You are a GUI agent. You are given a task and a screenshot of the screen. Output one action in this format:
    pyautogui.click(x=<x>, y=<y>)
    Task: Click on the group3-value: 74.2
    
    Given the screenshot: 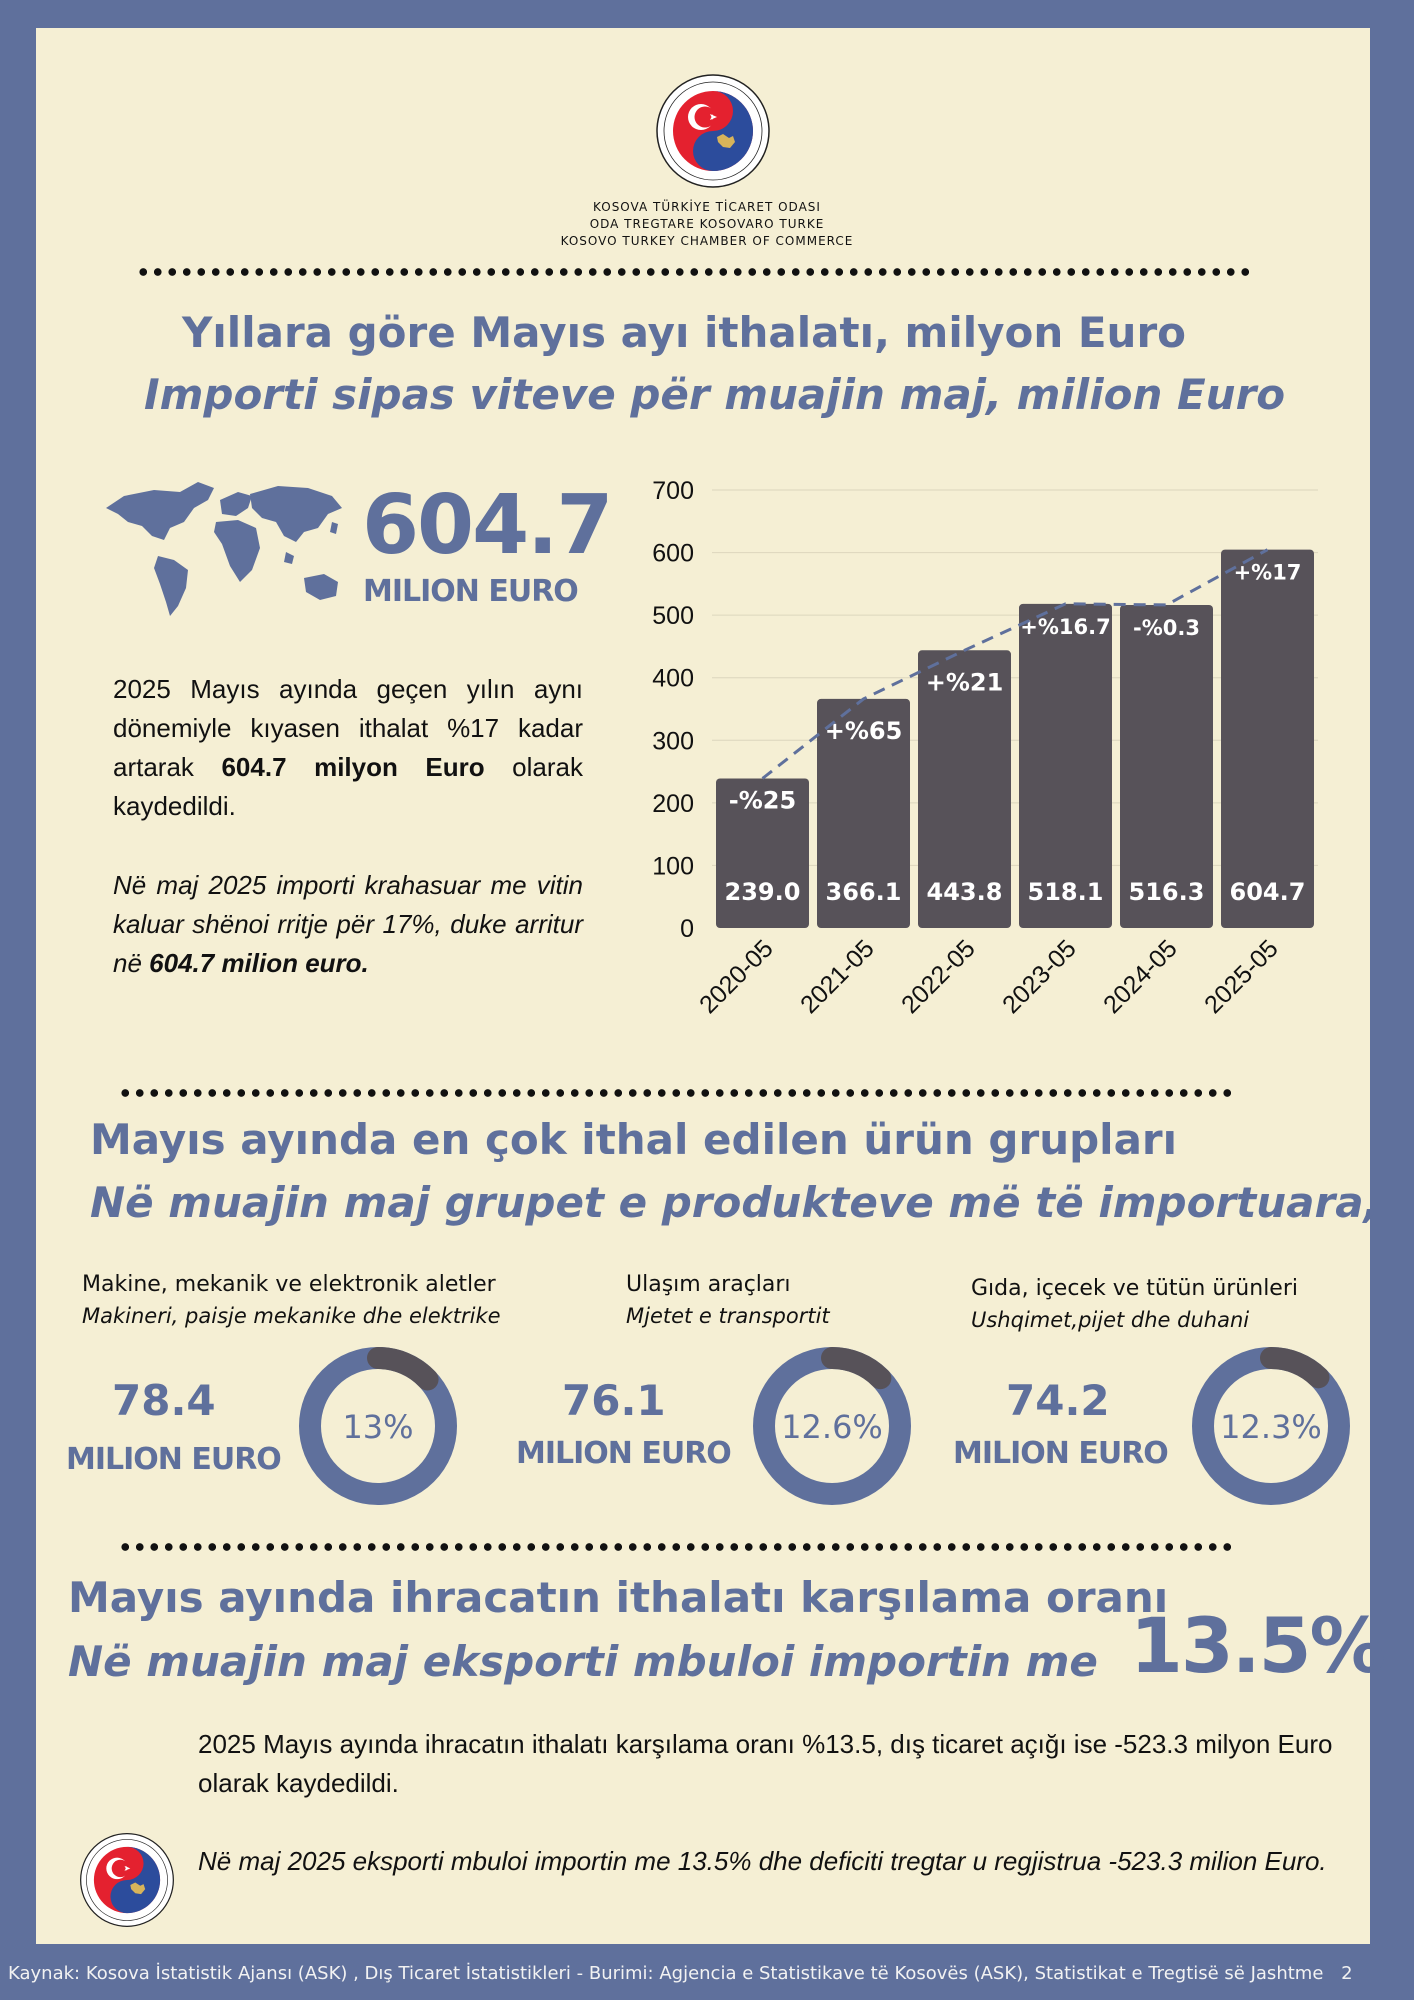 What is the action you would take?
    pyautogui.click(x=1058, y=1400)
    